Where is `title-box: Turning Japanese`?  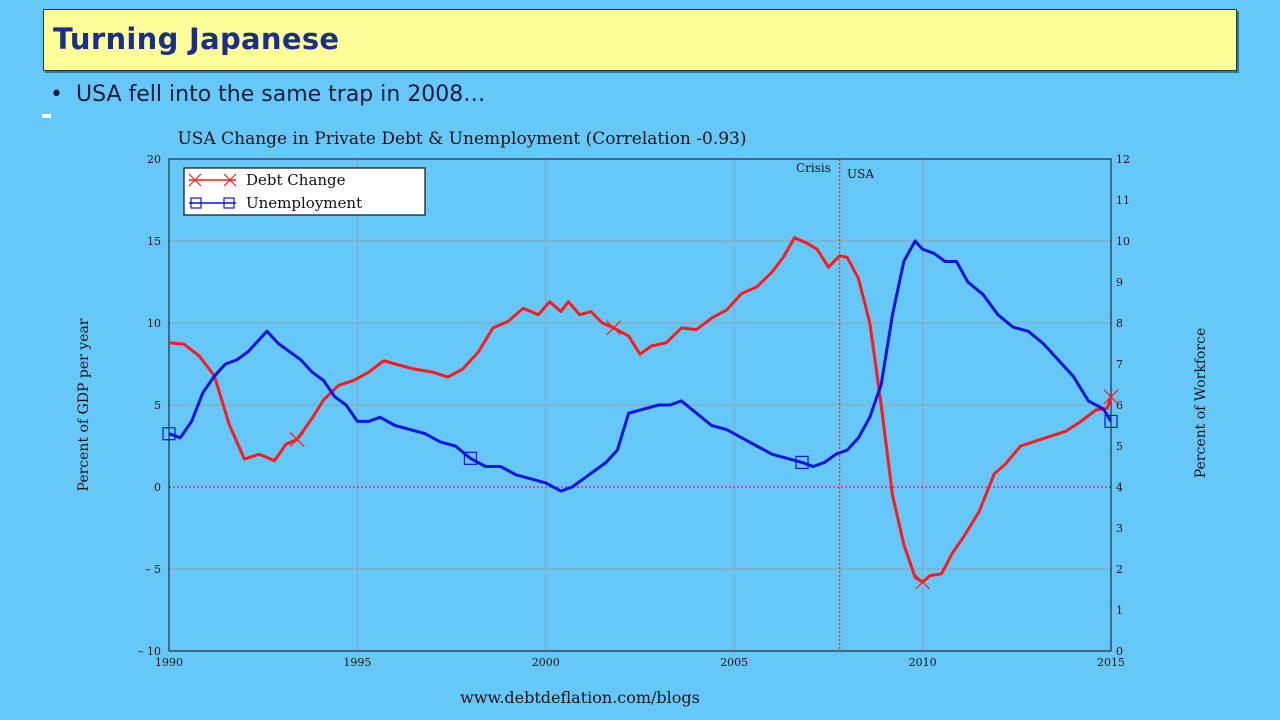 title-box: Turning Japanese is located at coordinates (640, 40).